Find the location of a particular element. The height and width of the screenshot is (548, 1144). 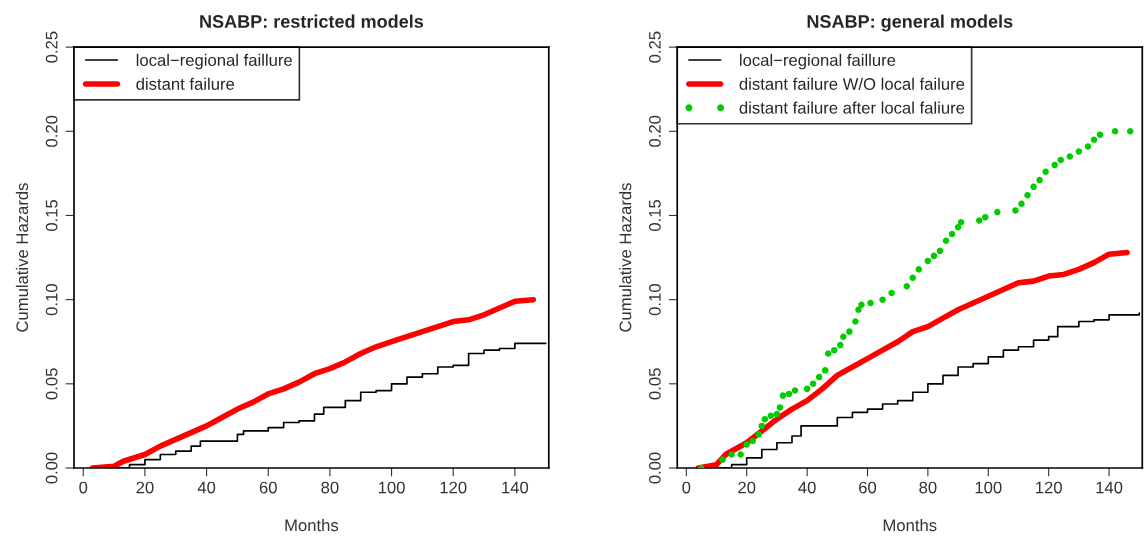

legend-label: distant failure after local faliure is located at coordinates (852, 107).